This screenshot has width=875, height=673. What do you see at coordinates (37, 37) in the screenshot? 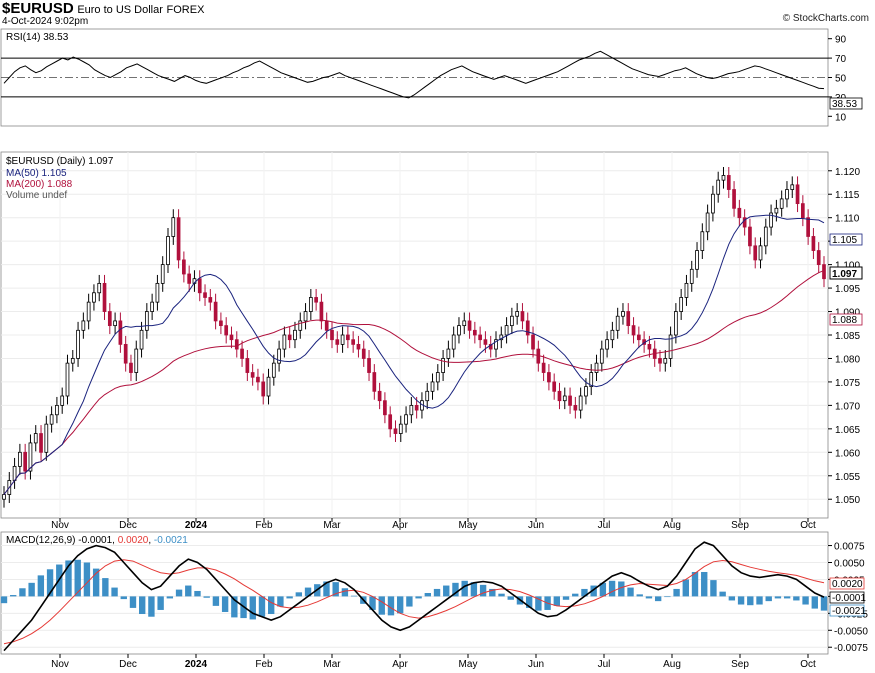
I see `rsi-title: RSI(14) 38.53` at bounding box center [37, 37].